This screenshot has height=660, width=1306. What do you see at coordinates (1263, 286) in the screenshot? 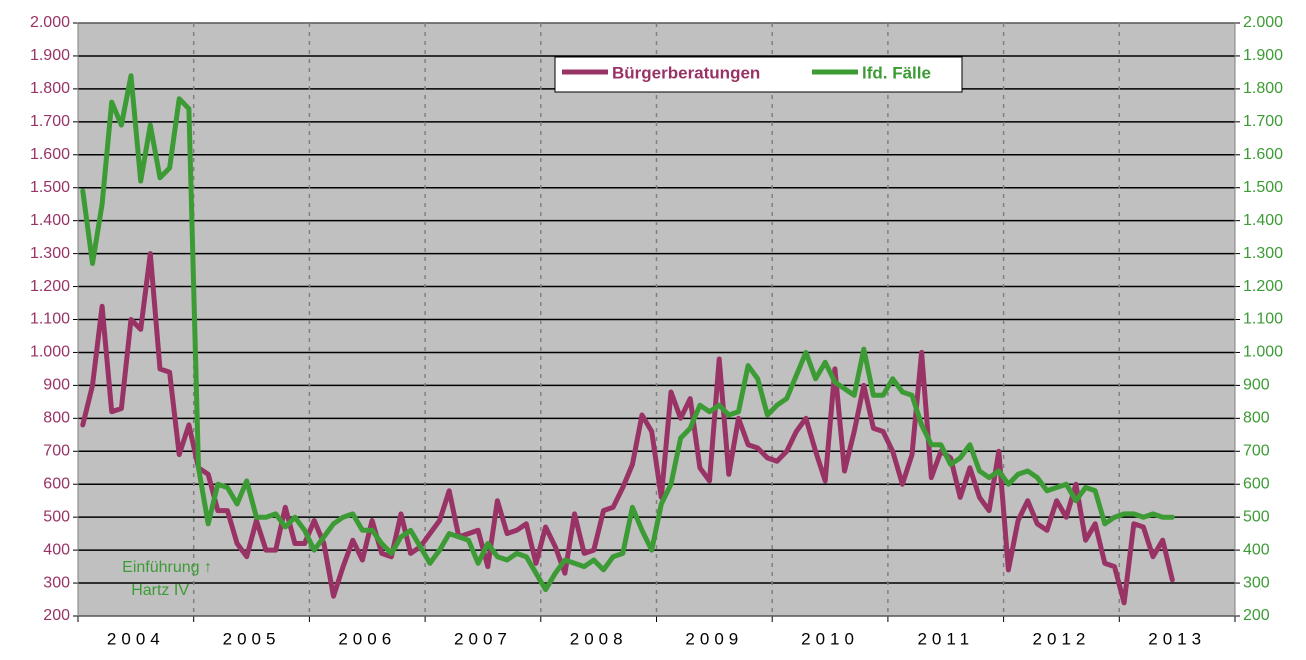
I see `y2-tick-label: 1.200` at bounding box center [1263, 286].